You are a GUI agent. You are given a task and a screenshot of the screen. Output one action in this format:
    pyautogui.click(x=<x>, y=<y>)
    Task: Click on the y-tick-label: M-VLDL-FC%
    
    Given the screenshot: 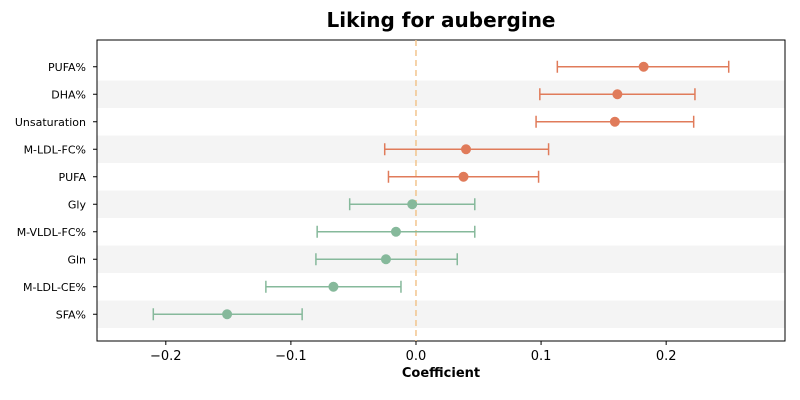 What is the action you would take?
    pyautogui.click(x=51, y=232)
    